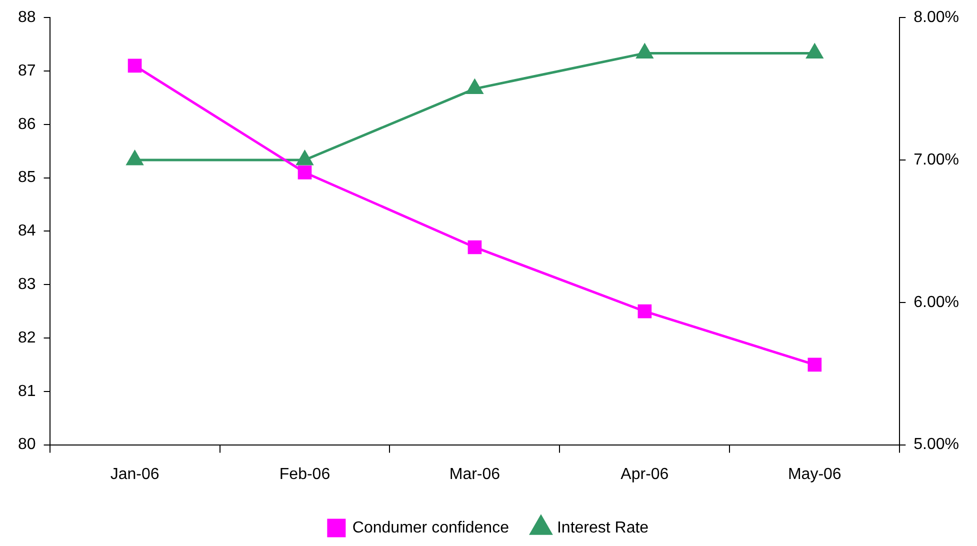  What do you see at coordinates (27, 177) in the screenshot?
I see `y-tick-label: 85` at bounding box center [27, 177].